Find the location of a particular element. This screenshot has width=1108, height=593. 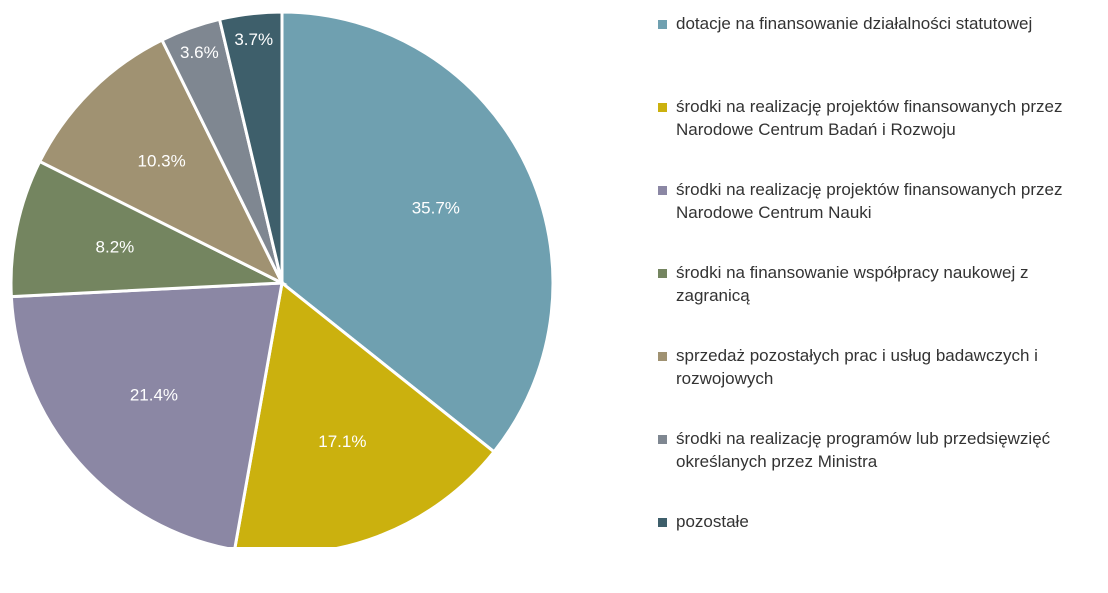

legend-label: pozostałe is located at coordinates (712, 521).